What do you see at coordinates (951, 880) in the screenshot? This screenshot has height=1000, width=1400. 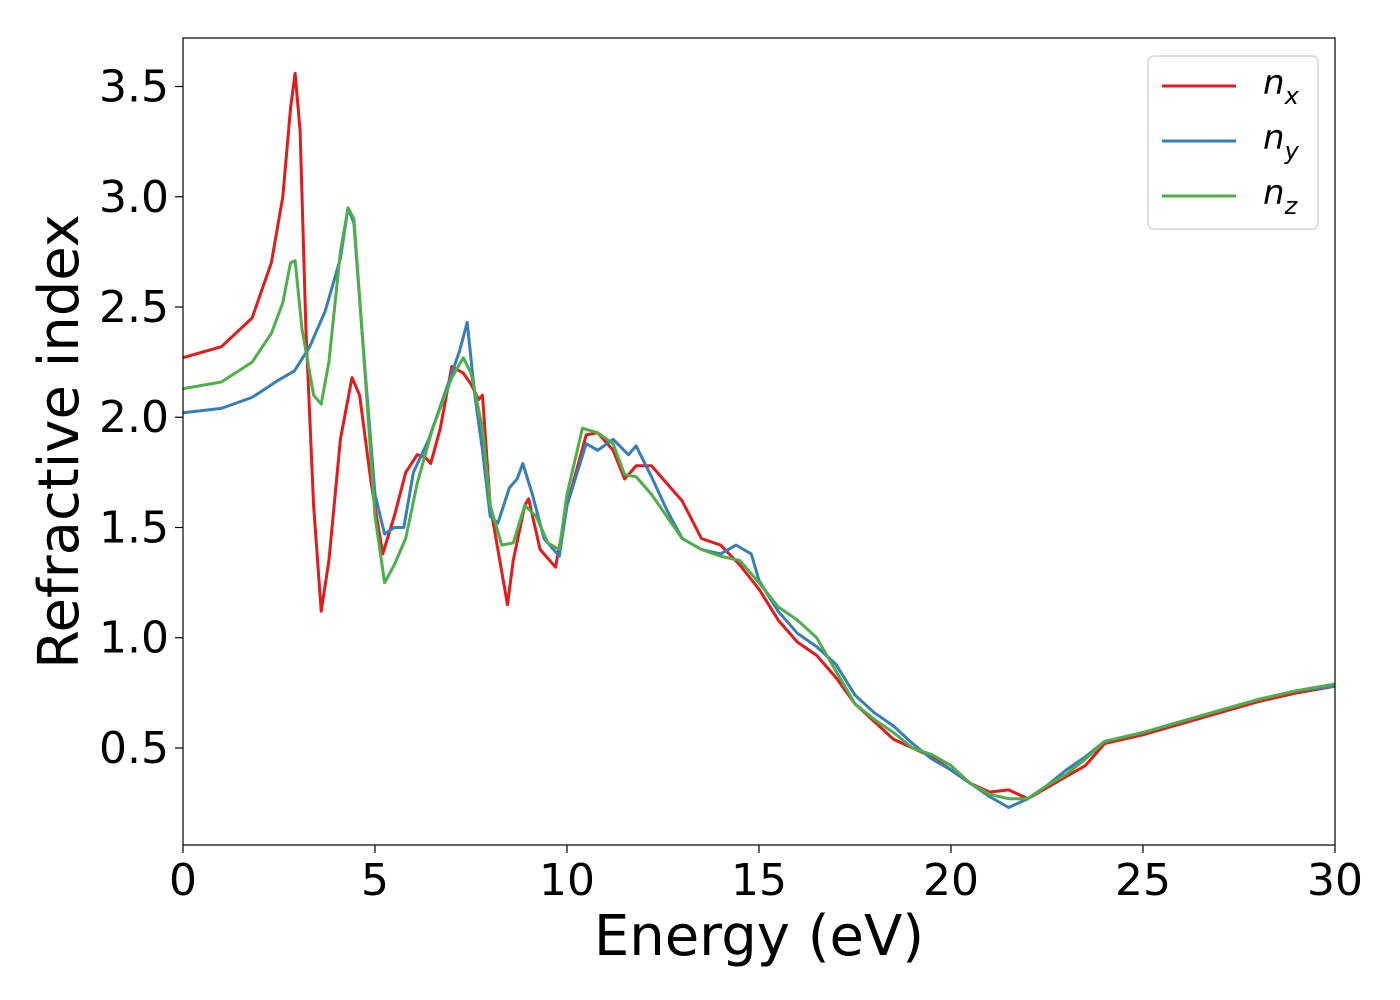 I see `x-tick-label: 20` at bounding box center [951, 880].